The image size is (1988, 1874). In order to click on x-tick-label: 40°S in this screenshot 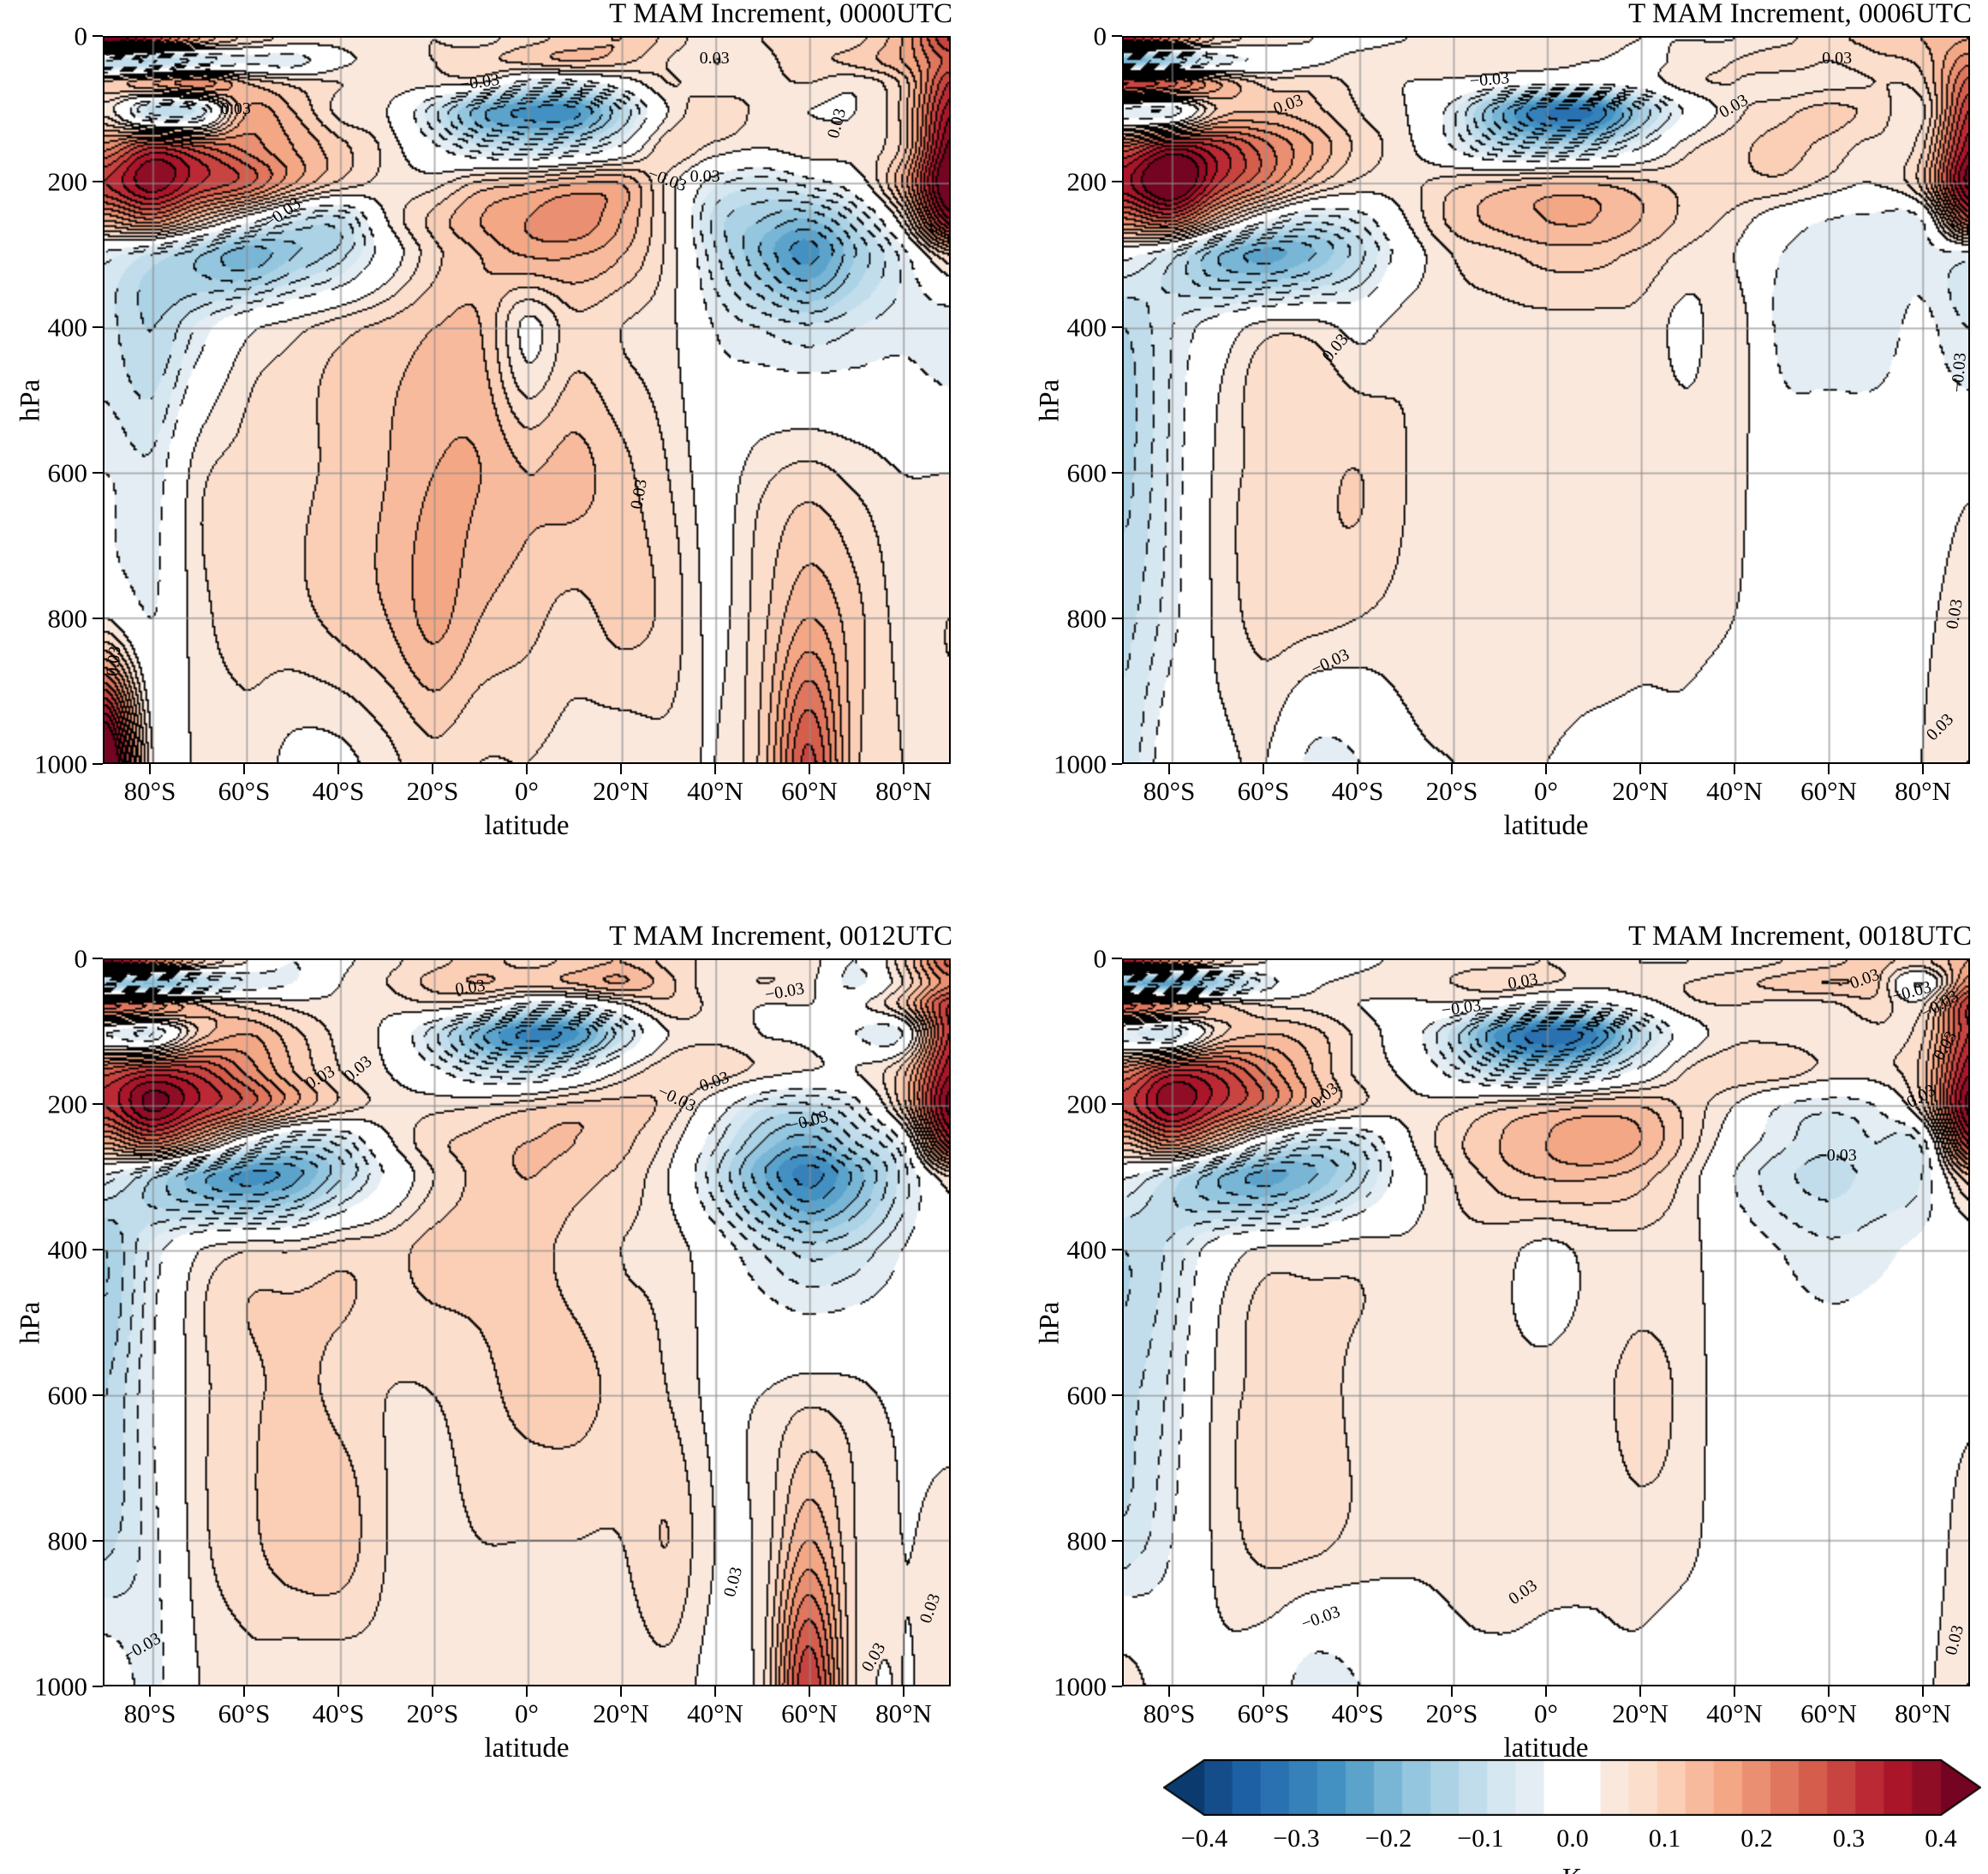, I will do `click(338, 1713)`.